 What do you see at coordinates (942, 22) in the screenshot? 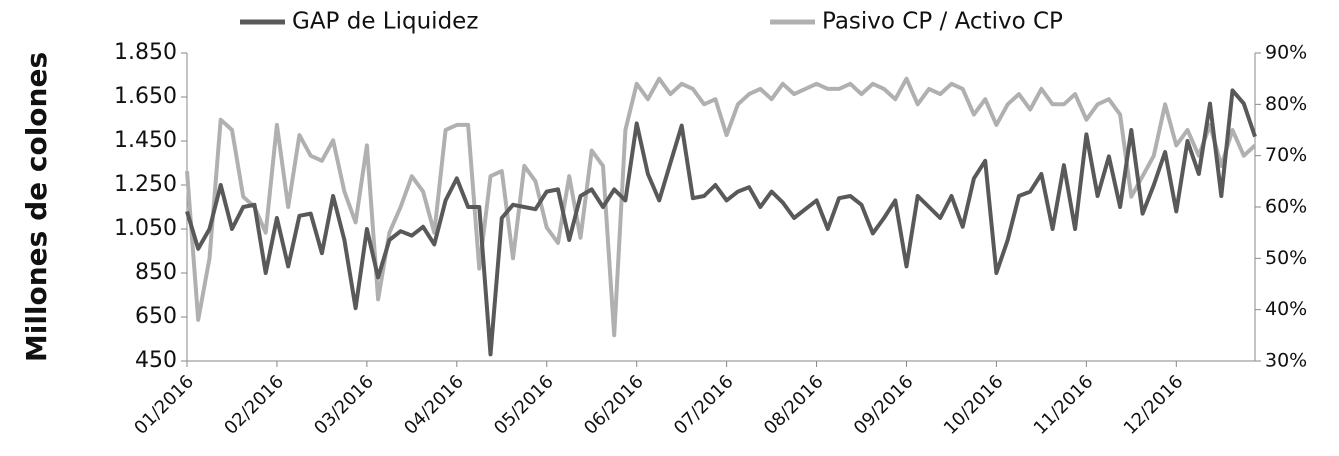
I see `legend-label: Pasivo CP / Activo CP` at bounding box center [942, 22].